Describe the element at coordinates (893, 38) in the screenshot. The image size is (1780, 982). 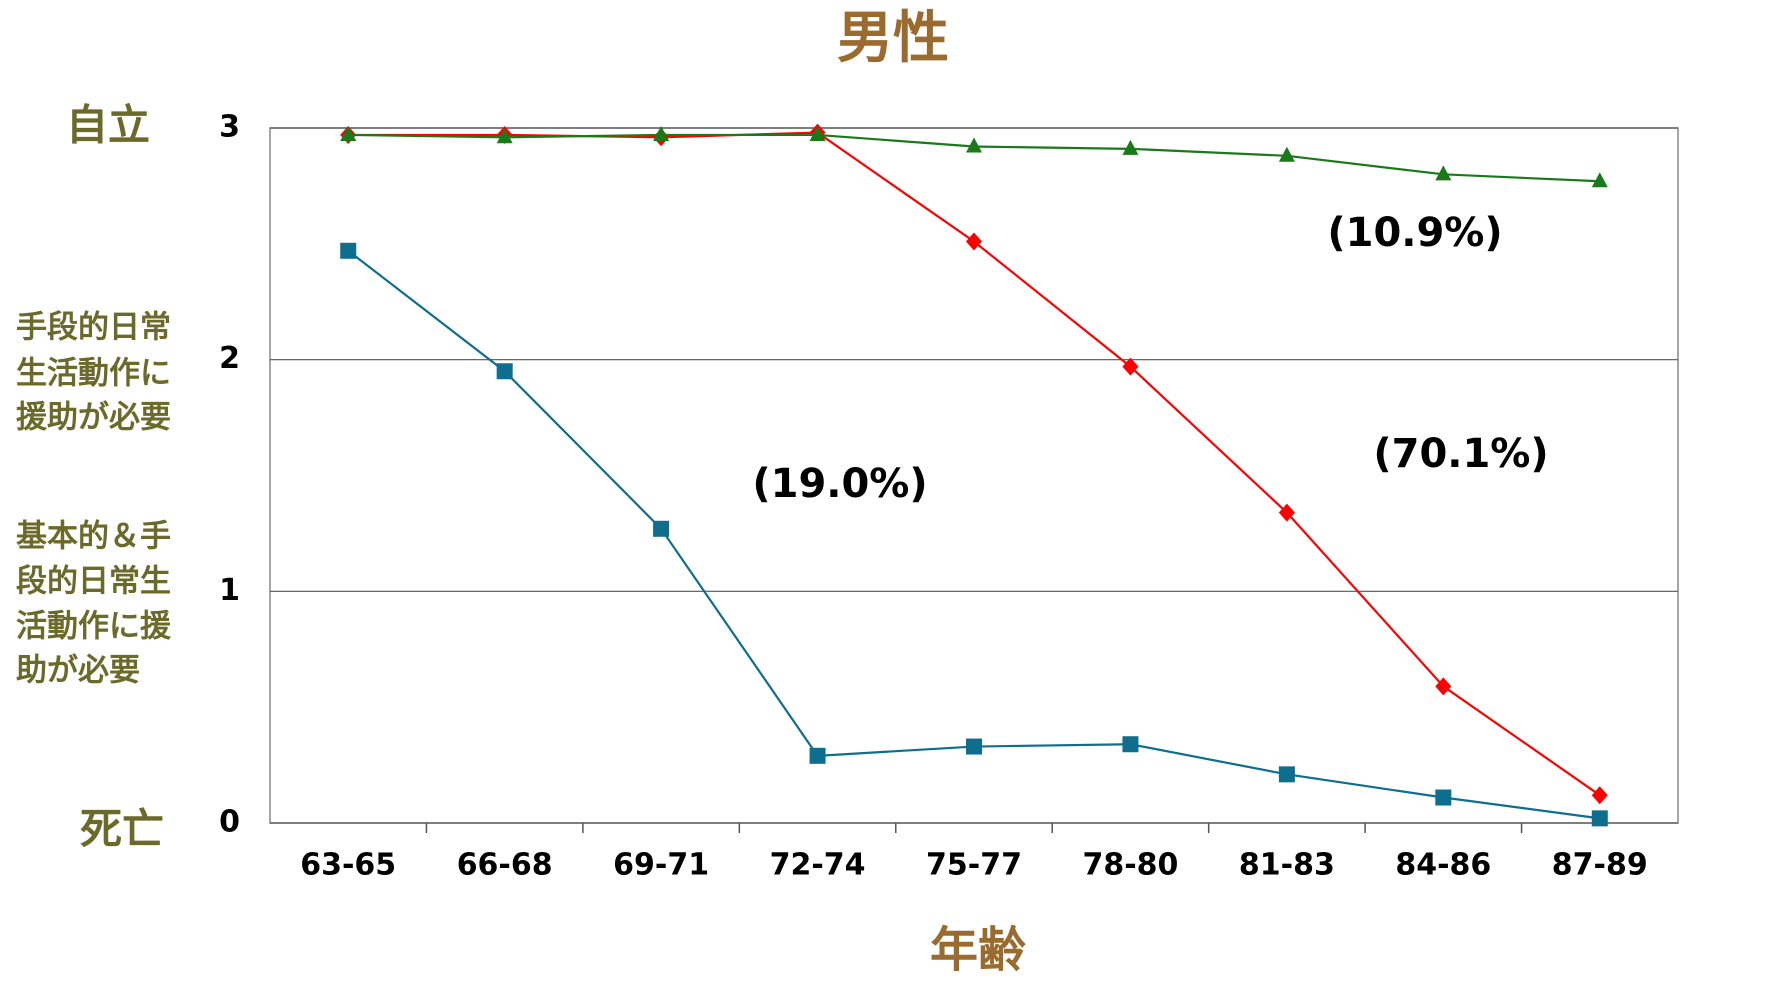
I see `chart-title: 男性` at that location.